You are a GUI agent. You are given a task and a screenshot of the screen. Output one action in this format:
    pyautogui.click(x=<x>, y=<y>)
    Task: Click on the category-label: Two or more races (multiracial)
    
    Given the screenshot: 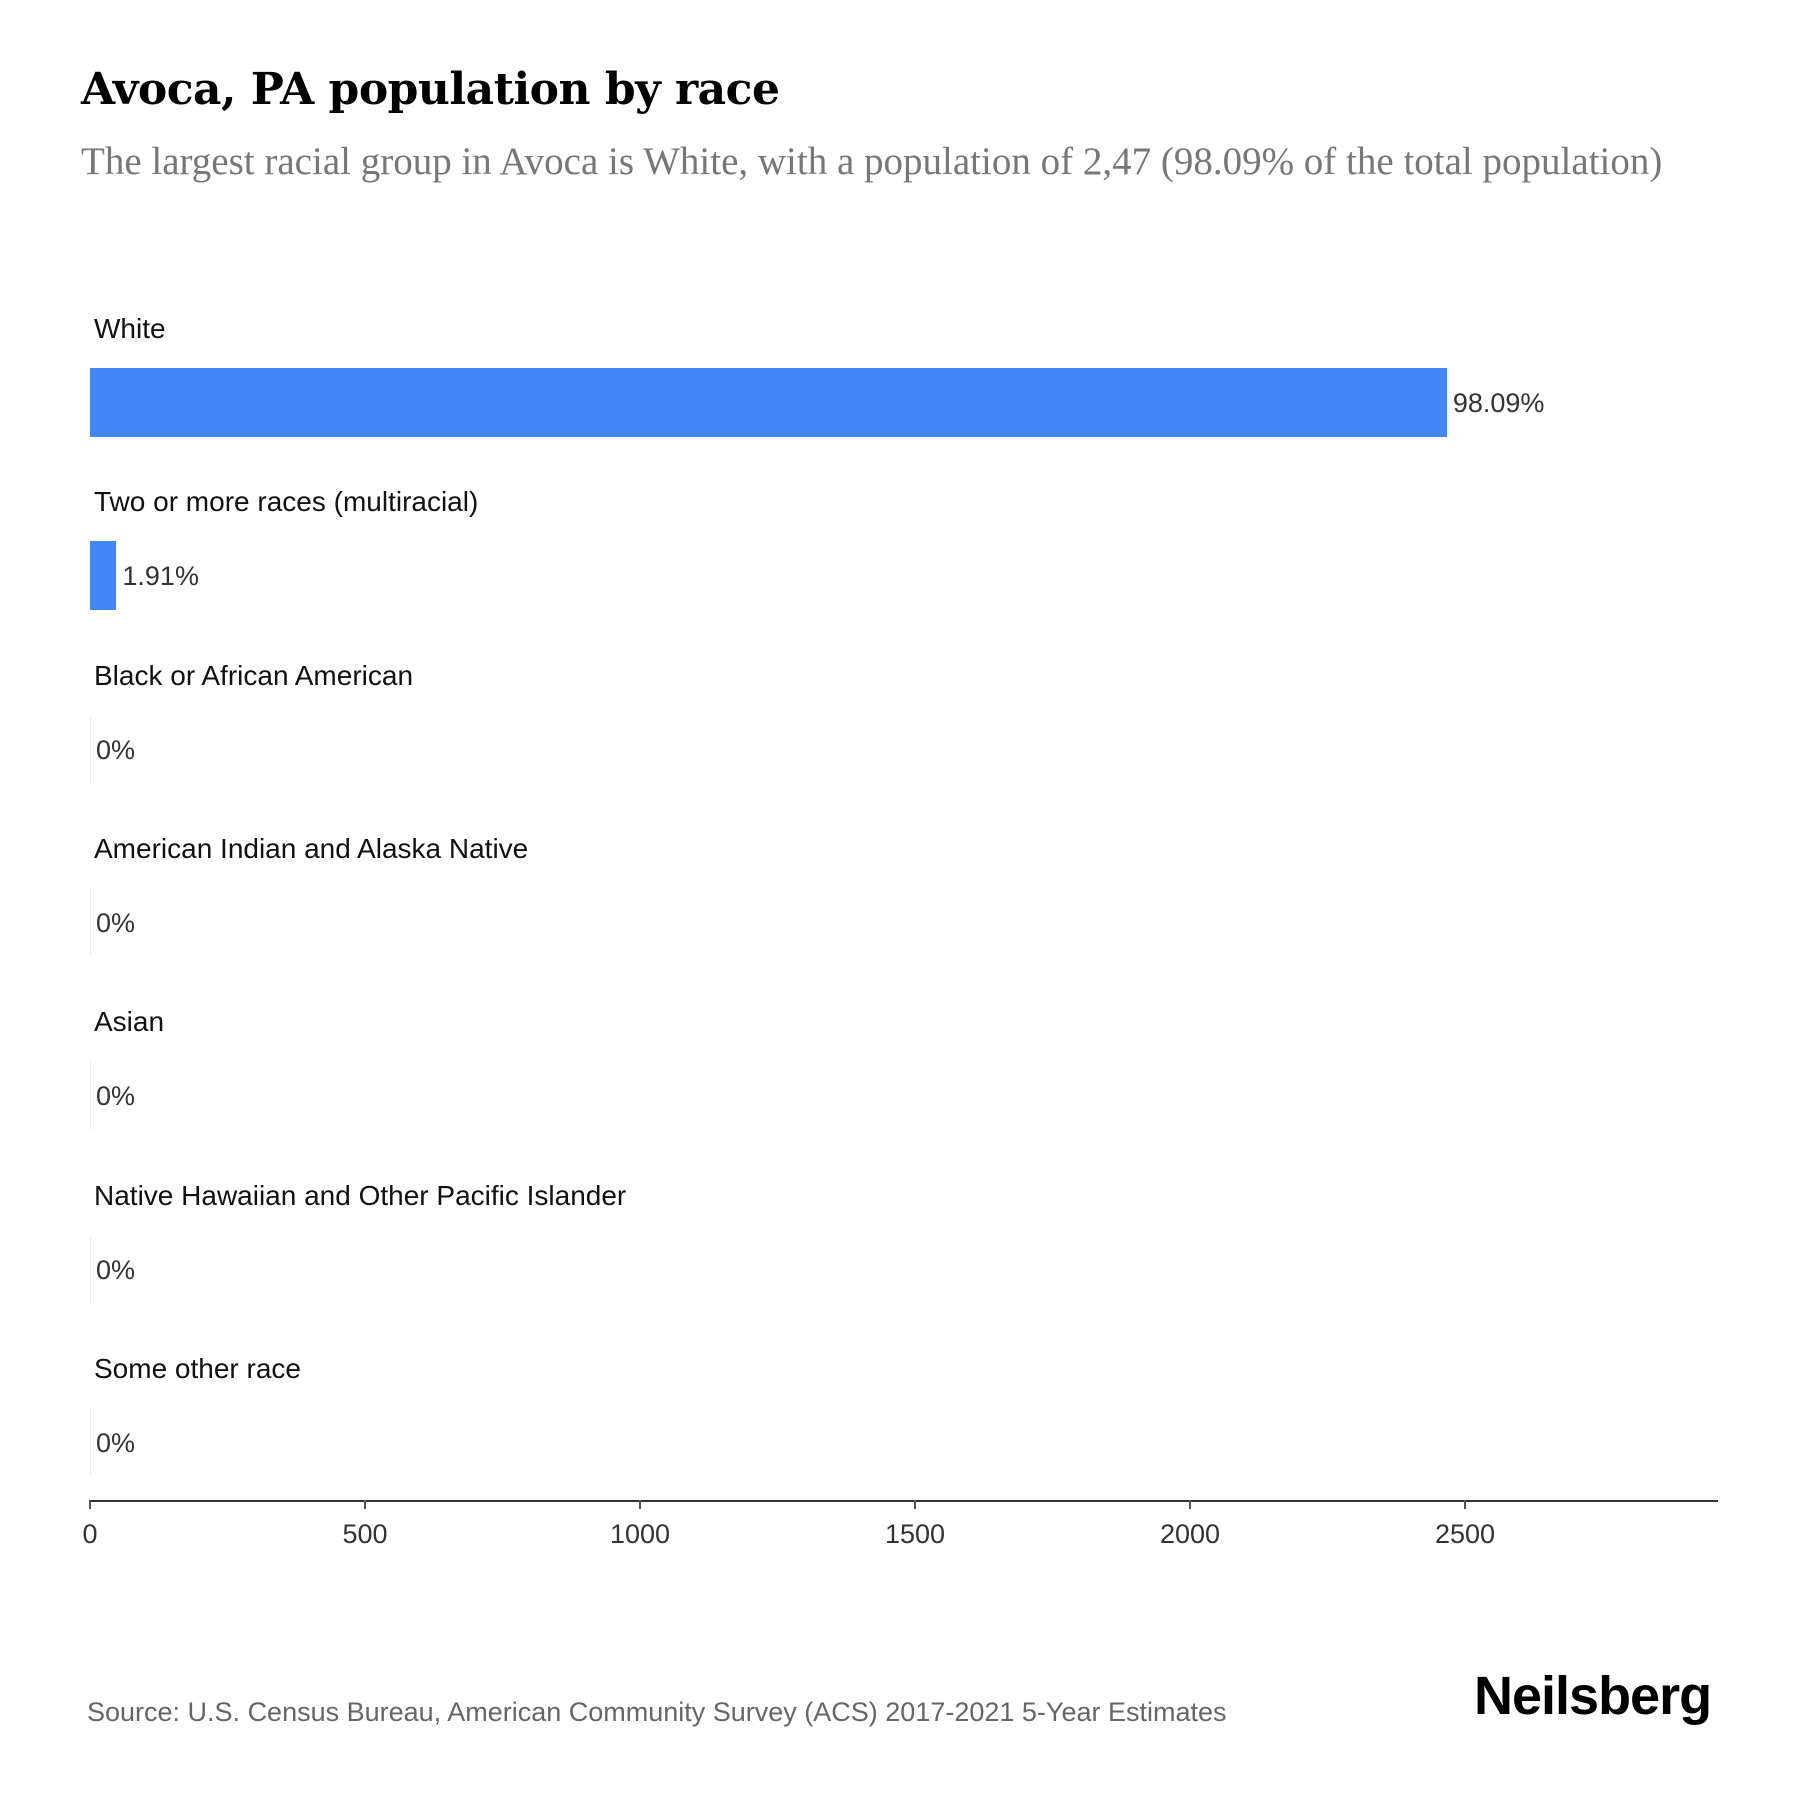 What is the action you would take?
    pyautogui.click(x=286, y=501)
    